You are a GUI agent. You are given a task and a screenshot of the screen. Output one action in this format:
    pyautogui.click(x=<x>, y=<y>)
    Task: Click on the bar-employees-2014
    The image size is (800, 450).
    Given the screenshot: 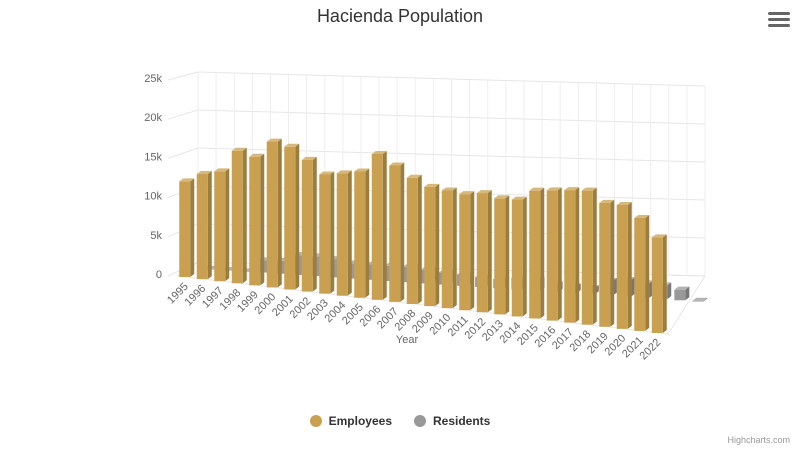 What is the action you would take?
    pyautogui.click(x=519, y=256)
    